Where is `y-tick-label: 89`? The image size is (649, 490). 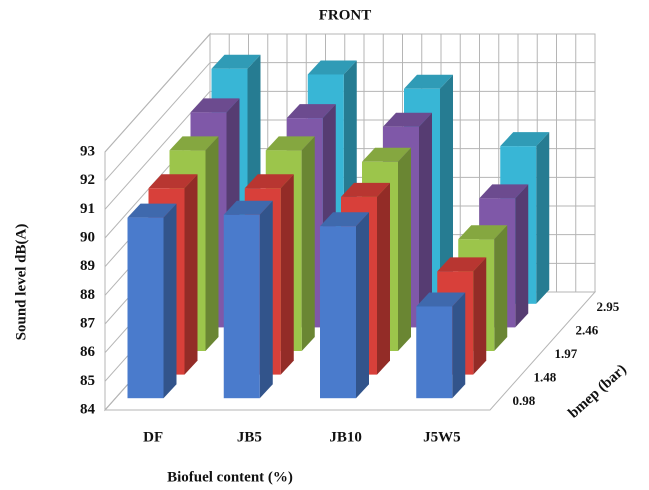
y-tick-label: 89 is located at coordinates (87, 266).